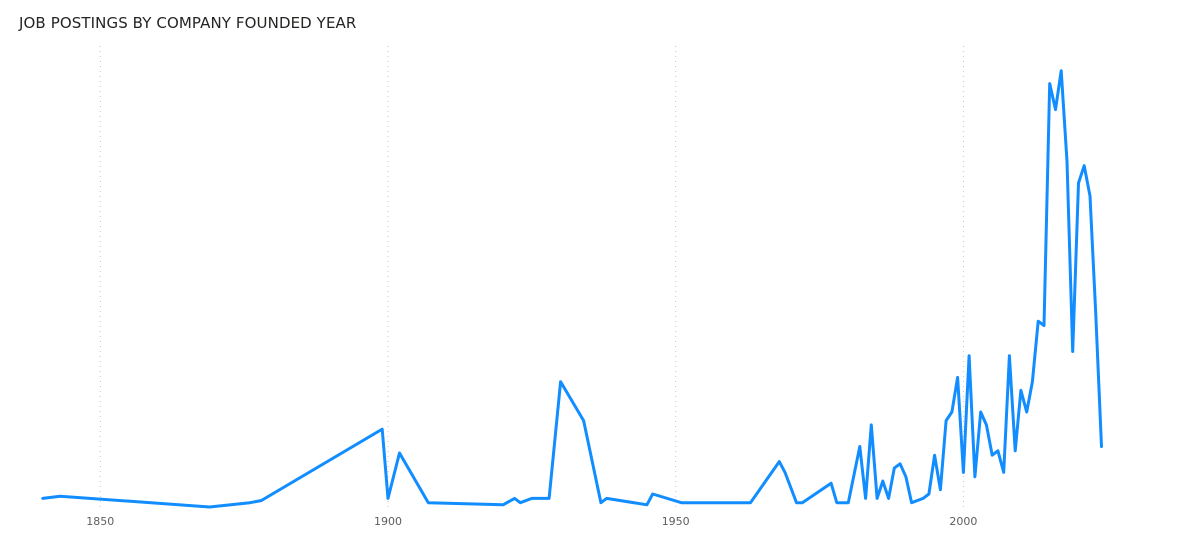 The image size is (1178, 557). What do you see at coordinates (388, 521) in the screenshot?
I see `x-tick-label: 1900` at bounding box center [388, 521].